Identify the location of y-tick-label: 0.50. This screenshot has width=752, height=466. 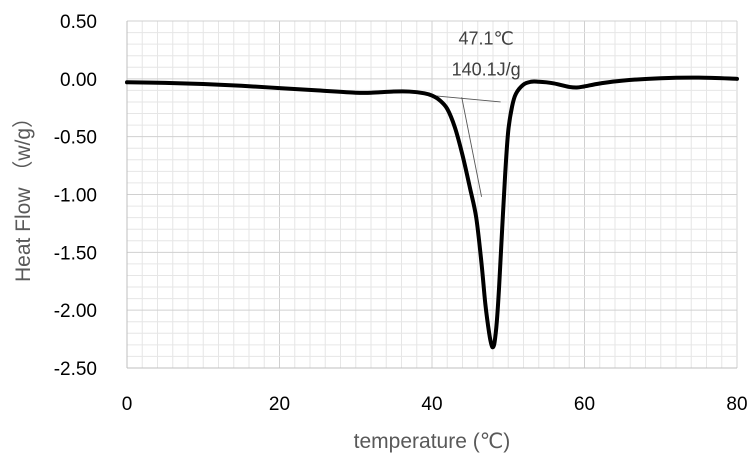
(78, 22).